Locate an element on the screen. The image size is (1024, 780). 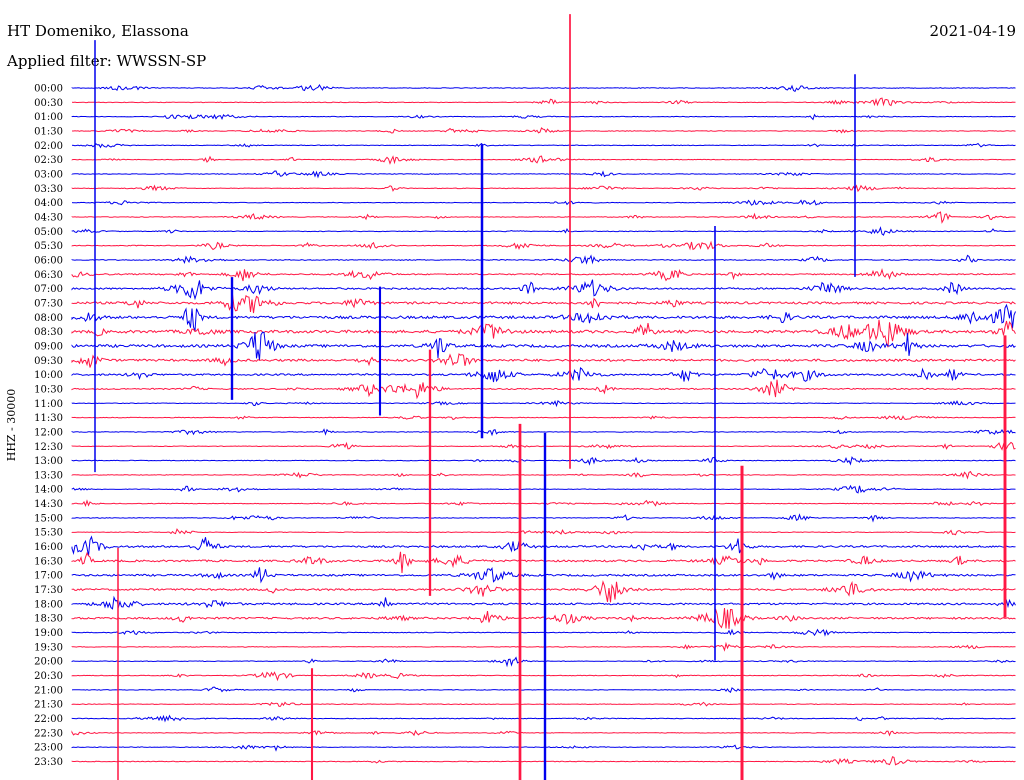
row-label: 00:00 is located at coordinates (48, 89).